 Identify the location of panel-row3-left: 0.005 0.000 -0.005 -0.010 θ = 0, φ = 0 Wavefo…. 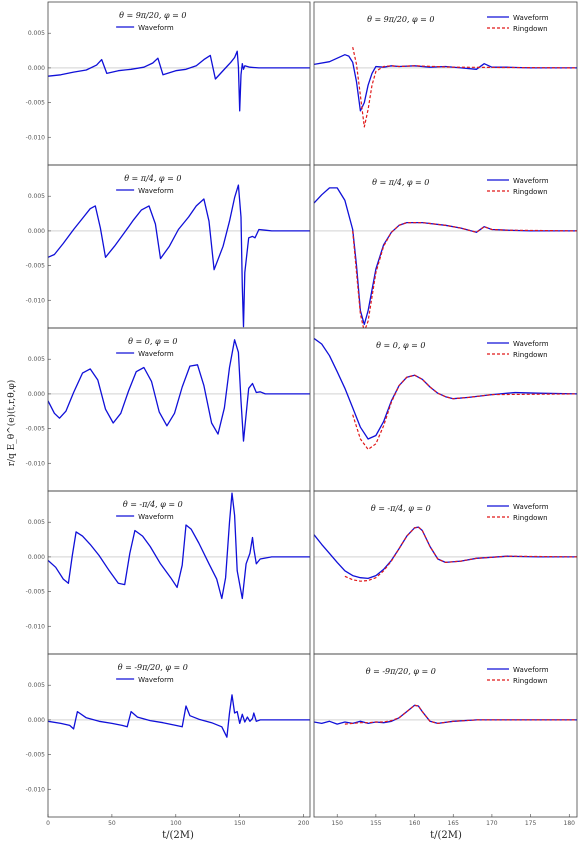
(168, 409).